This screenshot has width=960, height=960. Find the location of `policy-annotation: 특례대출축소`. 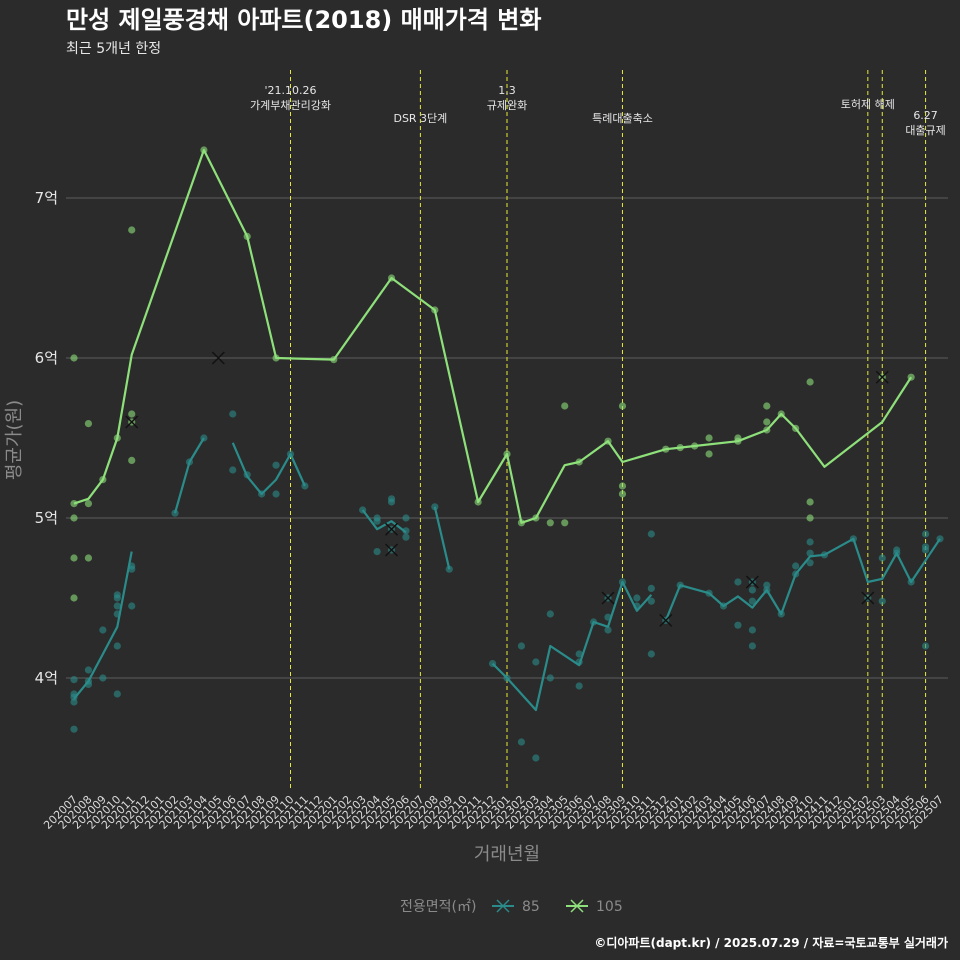

policy-annotation: 특례대출축소 is located at coordinates (622, 118).